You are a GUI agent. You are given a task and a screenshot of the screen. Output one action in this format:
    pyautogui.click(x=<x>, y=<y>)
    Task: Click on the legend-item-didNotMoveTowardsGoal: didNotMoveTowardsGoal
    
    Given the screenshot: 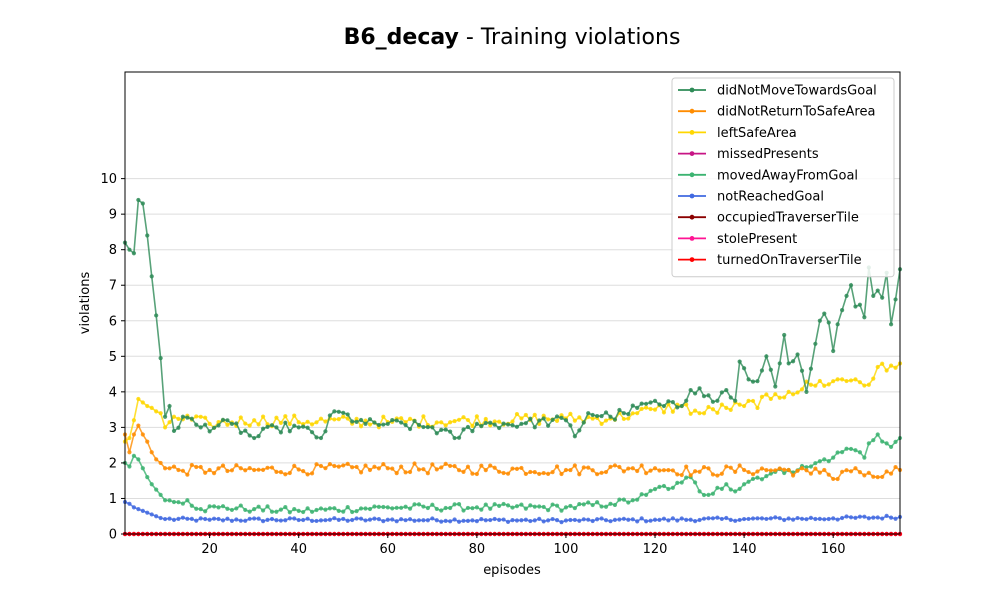 What is the action you would take?
    pyautogui.click(x=777, y=91)
    